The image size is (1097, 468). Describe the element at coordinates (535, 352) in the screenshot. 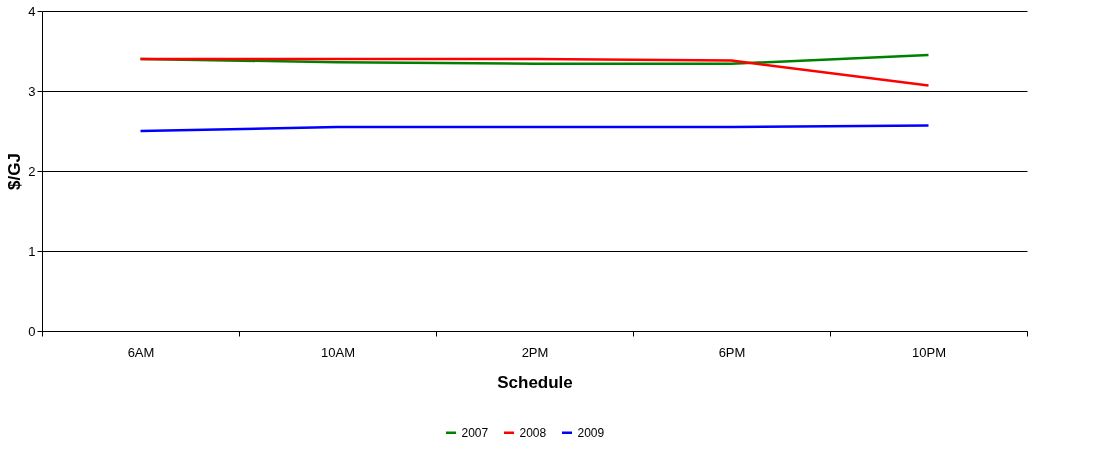

I see `x-tick-label: 2PM` at that location.